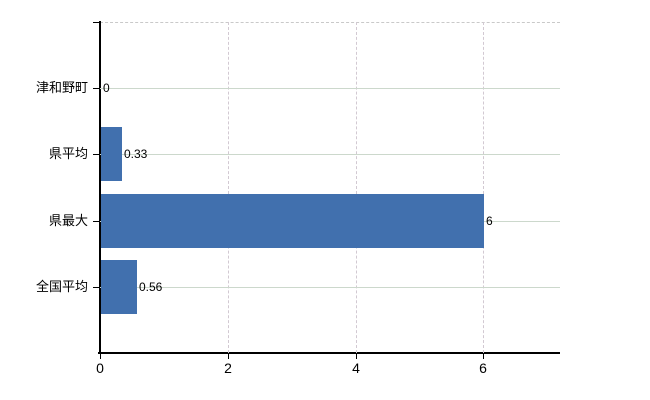  Describe the element at coordinates (330, 22) in the screenshot. I see `plot-area-top-border` at that location.